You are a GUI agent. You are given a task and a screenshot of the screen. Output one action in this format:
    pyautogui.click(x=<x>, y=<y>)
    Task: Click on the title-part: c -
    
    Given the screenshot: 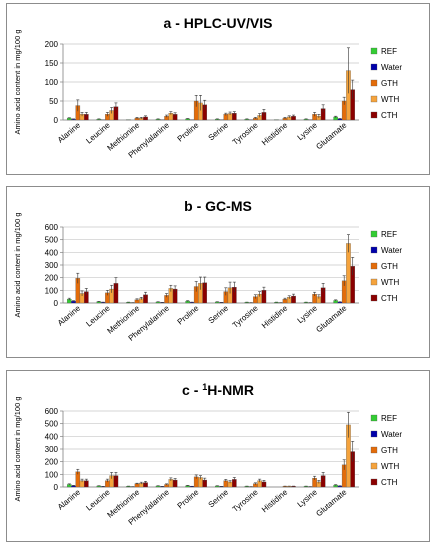 What is the action you would take?
    pyautogui.click(x=192, y=390)
    